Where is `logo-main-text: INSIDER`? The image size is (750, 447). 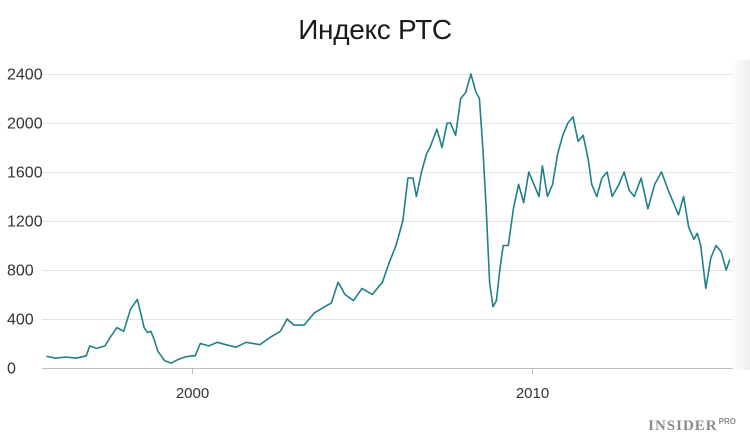
logo-main-text: INSIDER is located at coordinates (683, 426).